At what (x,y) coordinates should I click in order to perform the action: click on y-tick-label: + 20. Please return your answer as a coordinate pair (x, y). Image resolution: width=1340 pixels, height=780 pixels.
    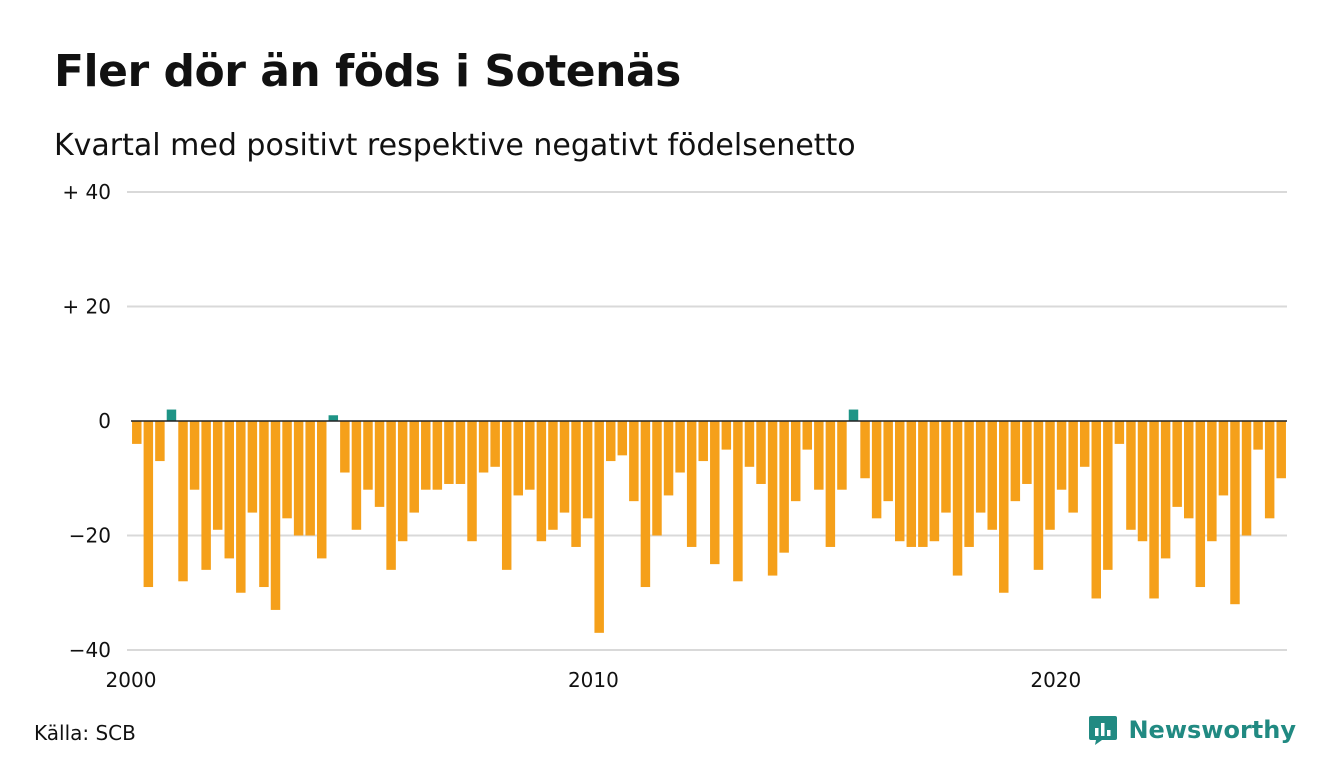
    Looking at the image, I should click on (86, 307).